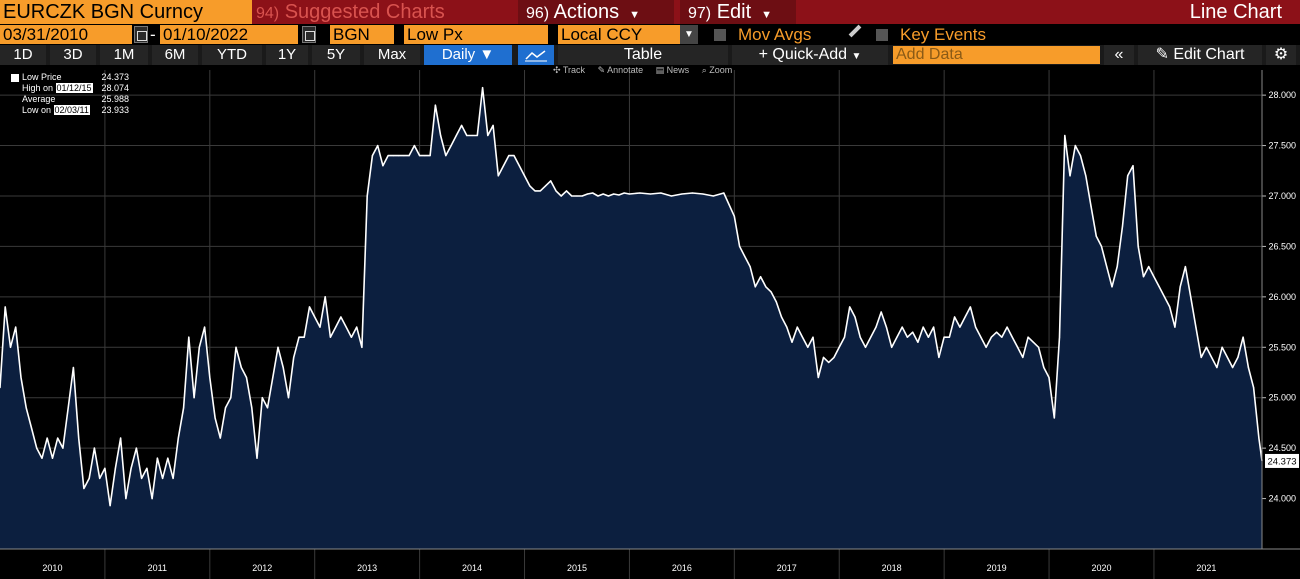 This screenshot has height=579, width=1300. Describe the element at coordinates (287, 55) in the screenshot. I see `period-1y: 1Y` at that location.